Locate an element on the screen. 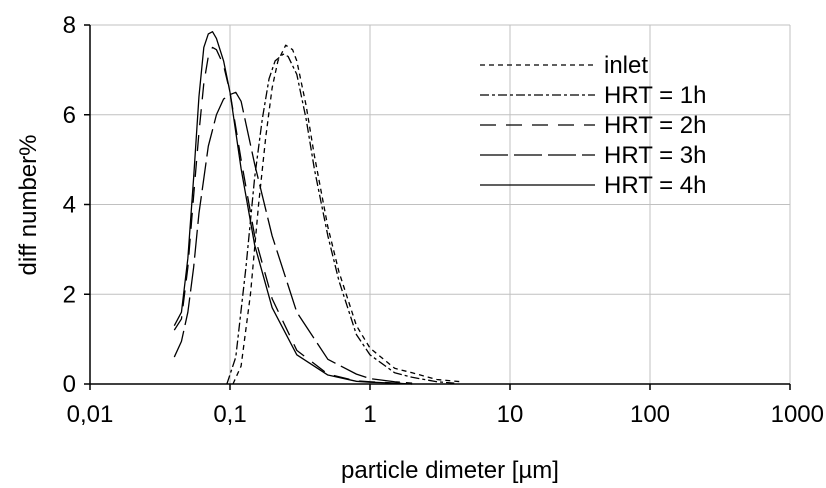 Image resolution: width=826 pixels, height=488 pixels. legend-label-3: HRT = 2h is located at coordinates (655, 125).